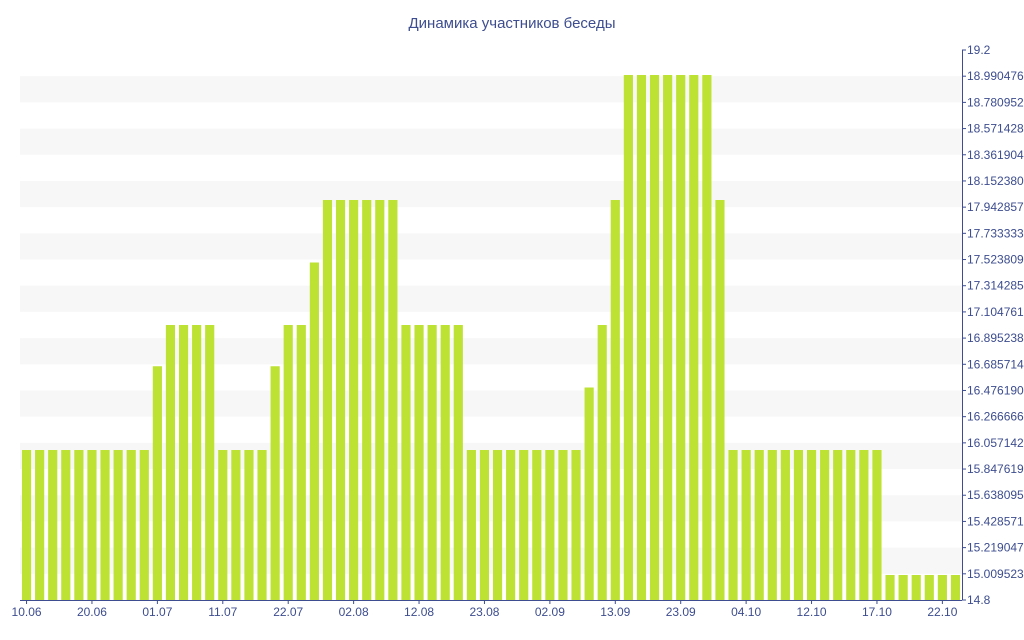 The width and height of the screenshot is (1024, 640). What do you see at coordinates (995, 521) in the screenshot?
I see `y-tick-label: 15.428571` at bounding box center [995, 521].